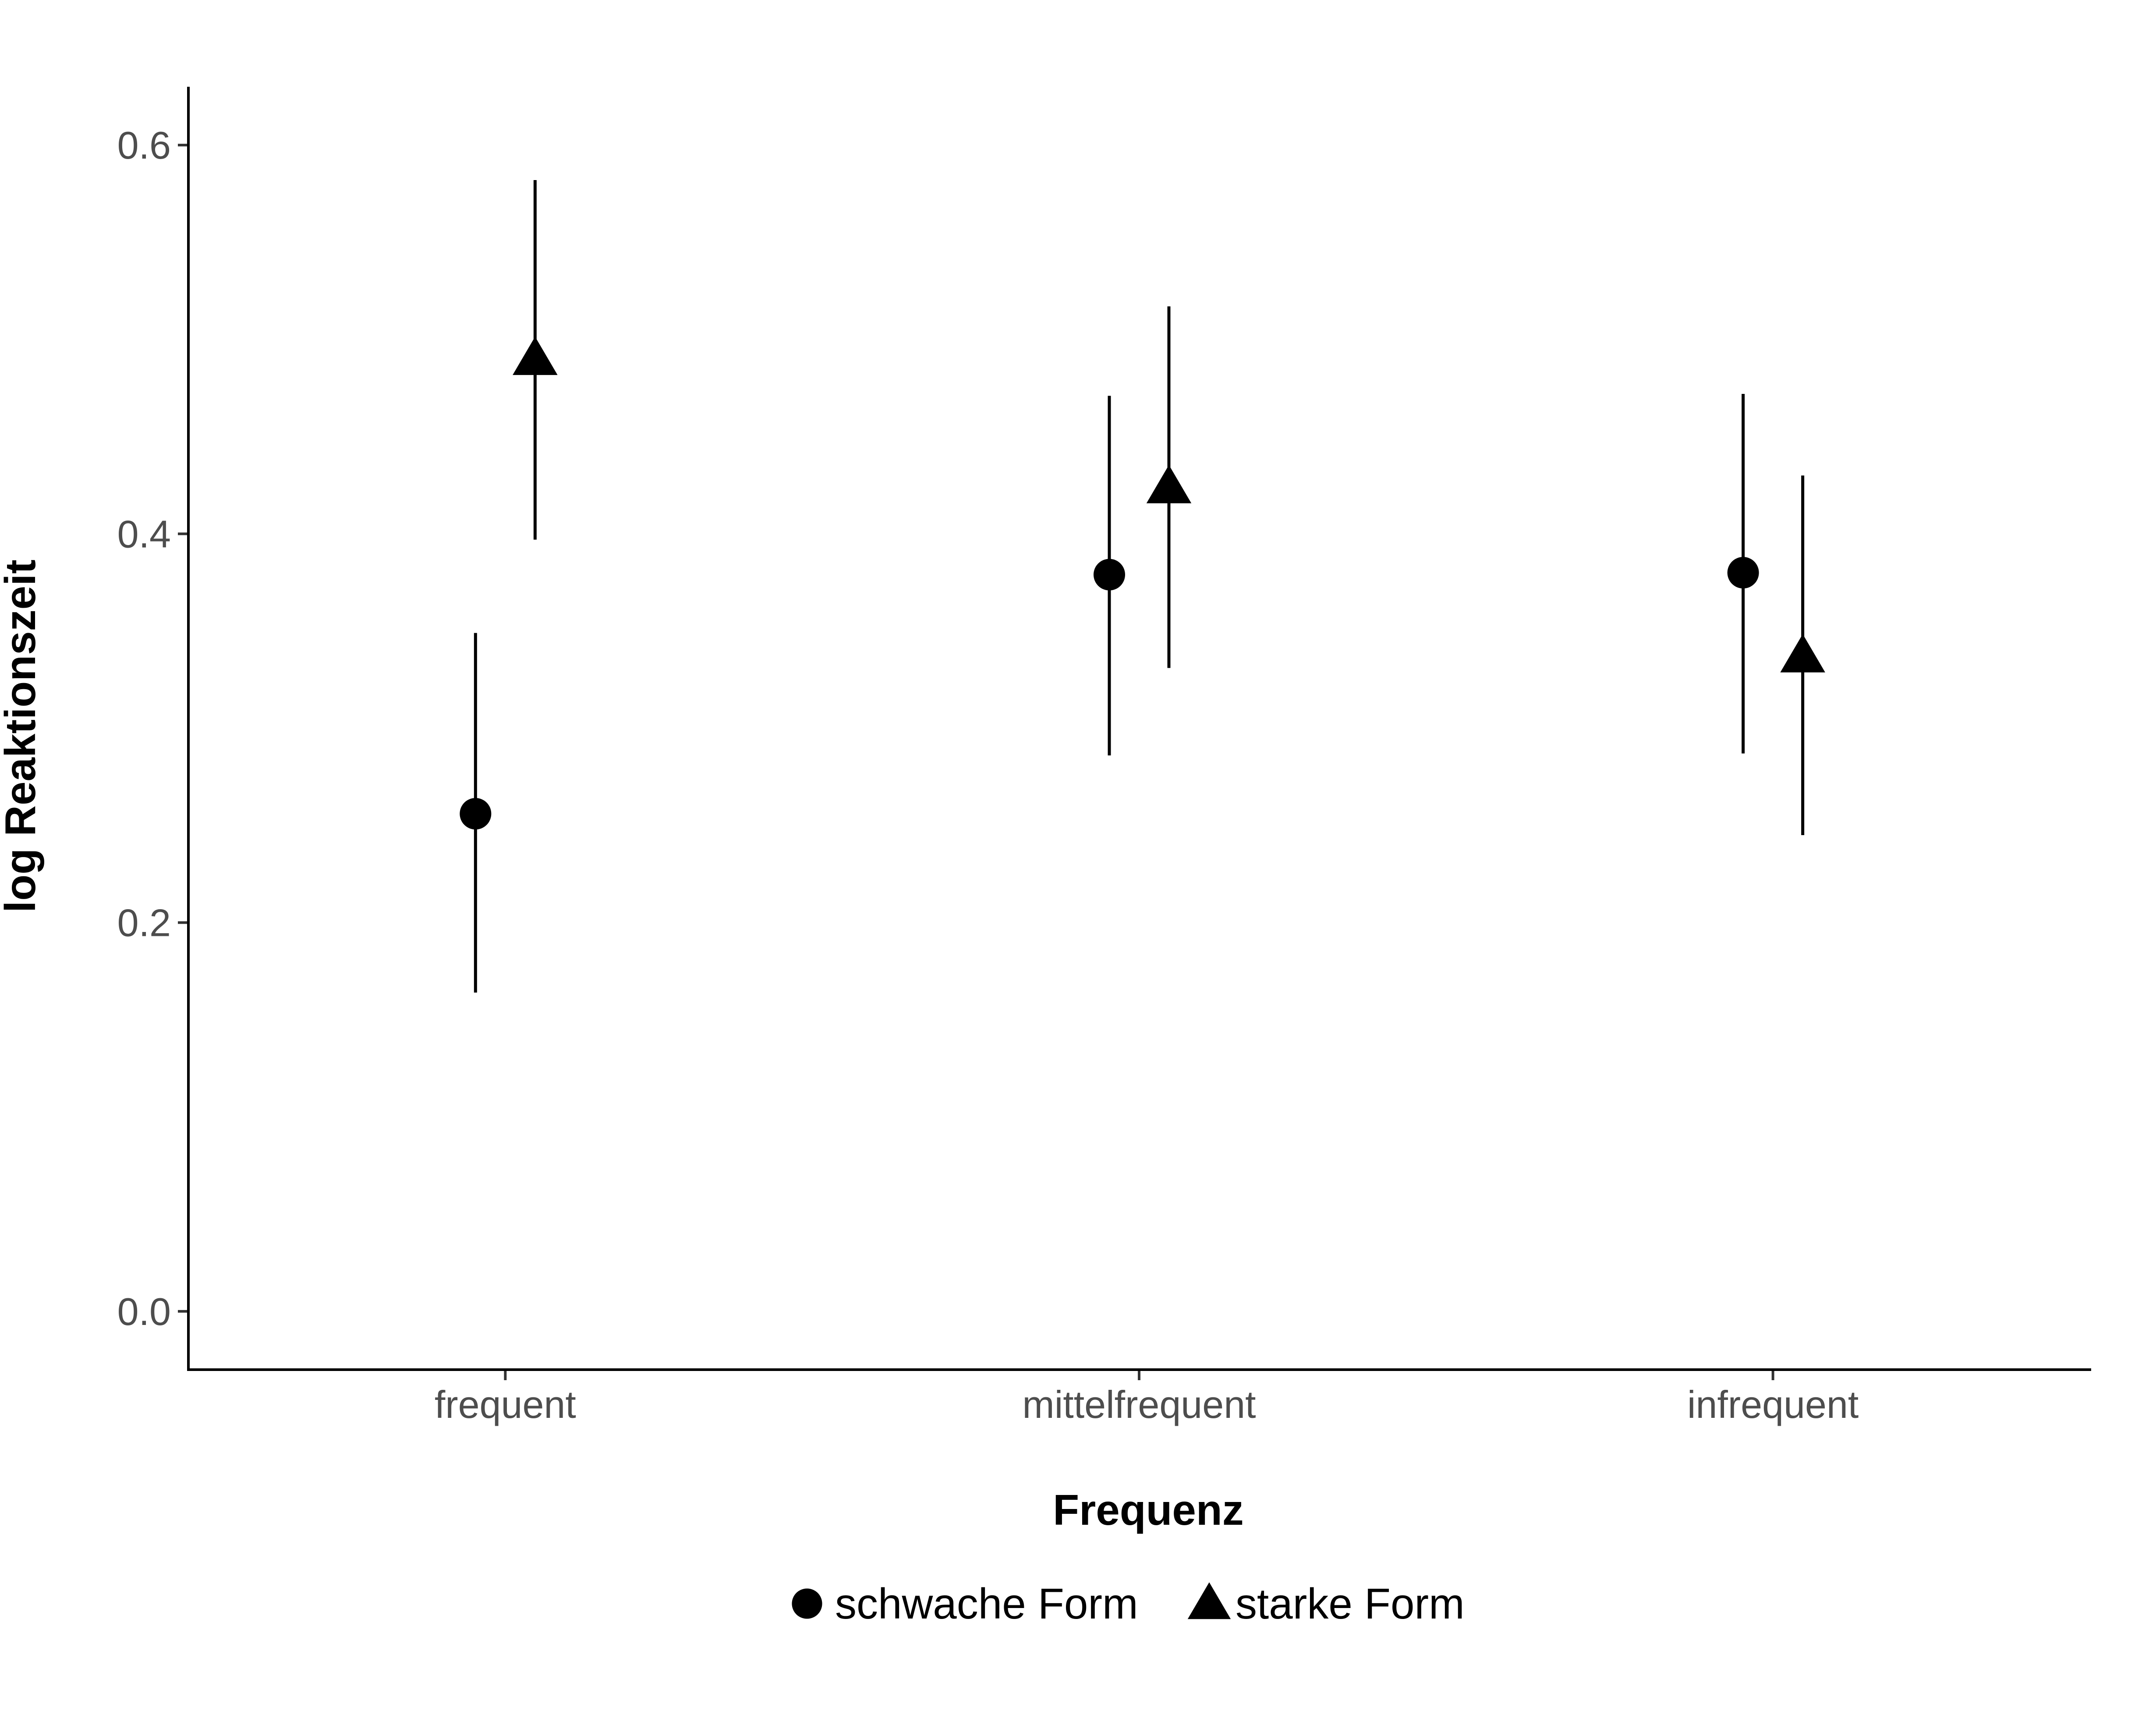 This screenshot has width=2156, height=1725. What do you see at coordinates (22, 736) in the screenshot?
I see `y-axis-title: log Reaktionszeit` at bounding box center [22, 736].